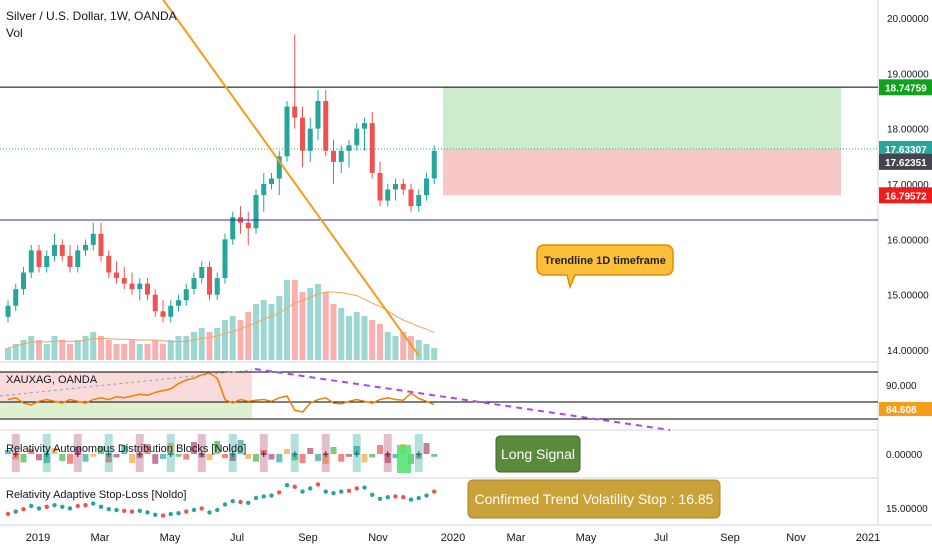 The image size is (932, 550). What do you see at coordinates (221, 320) in the screenshot?
I see `volume-bars` at bounding box center [221, 320].